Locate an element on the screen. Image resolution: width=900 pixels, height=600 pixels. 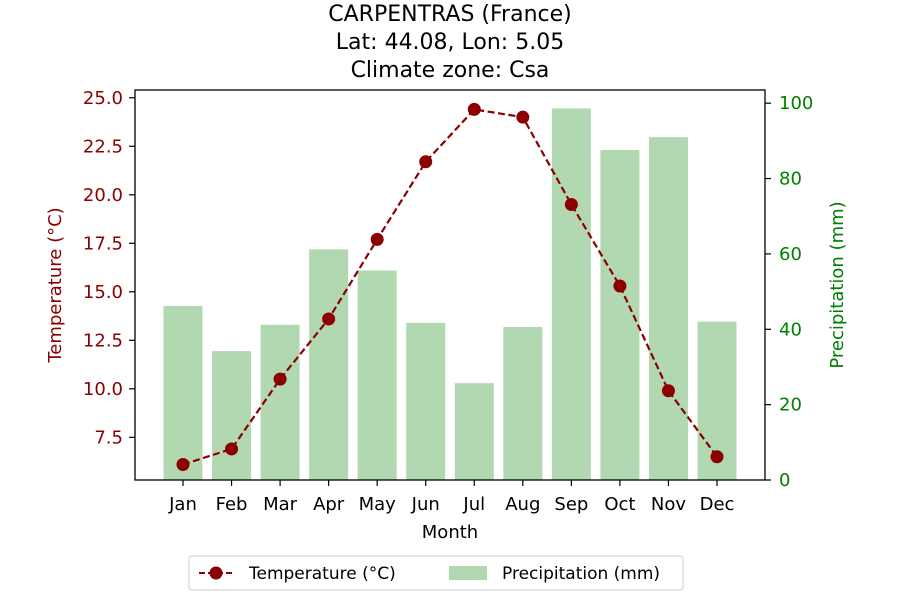
temp-tick-label-5: 20.0 is located at coordinates (103, 195).